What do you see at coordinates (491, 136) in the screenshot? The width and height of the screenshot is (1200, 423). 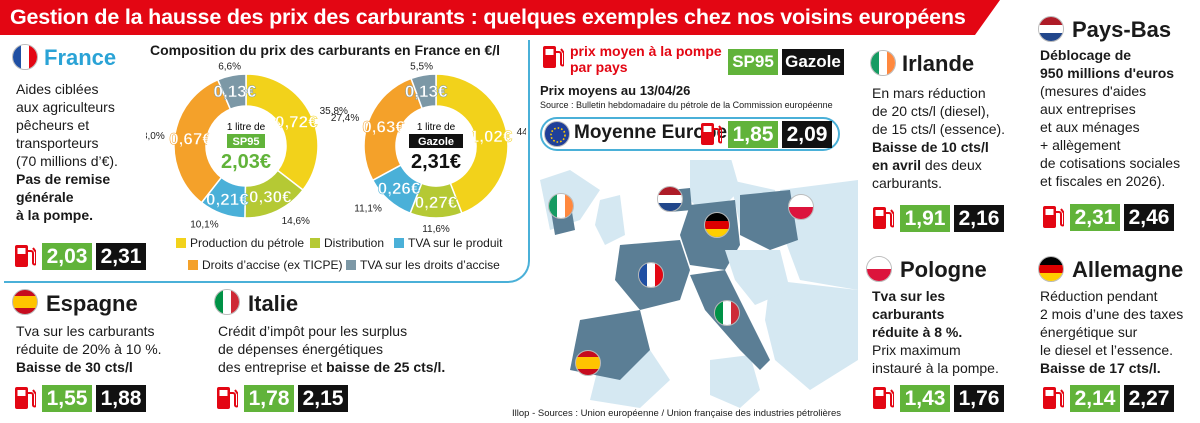 I see `slice-value-label: 1,02€` at bounding box center [491, 136].